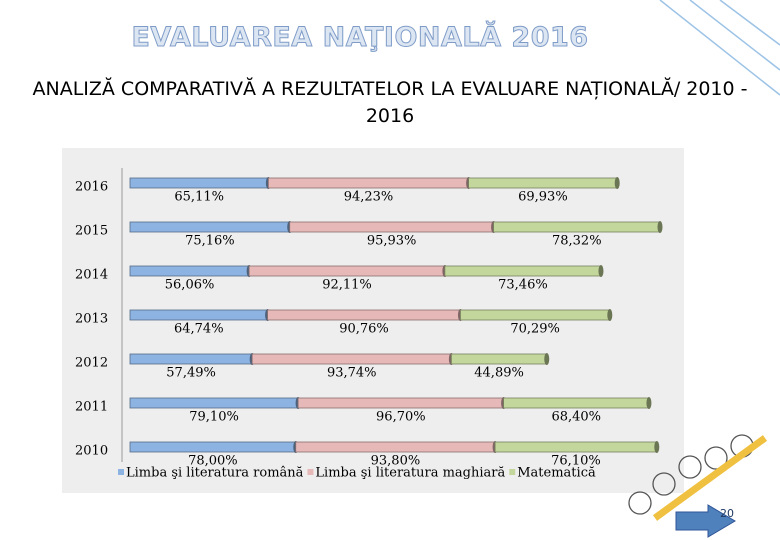  I want to click on value-label: 57,49%, so click(191, 373).